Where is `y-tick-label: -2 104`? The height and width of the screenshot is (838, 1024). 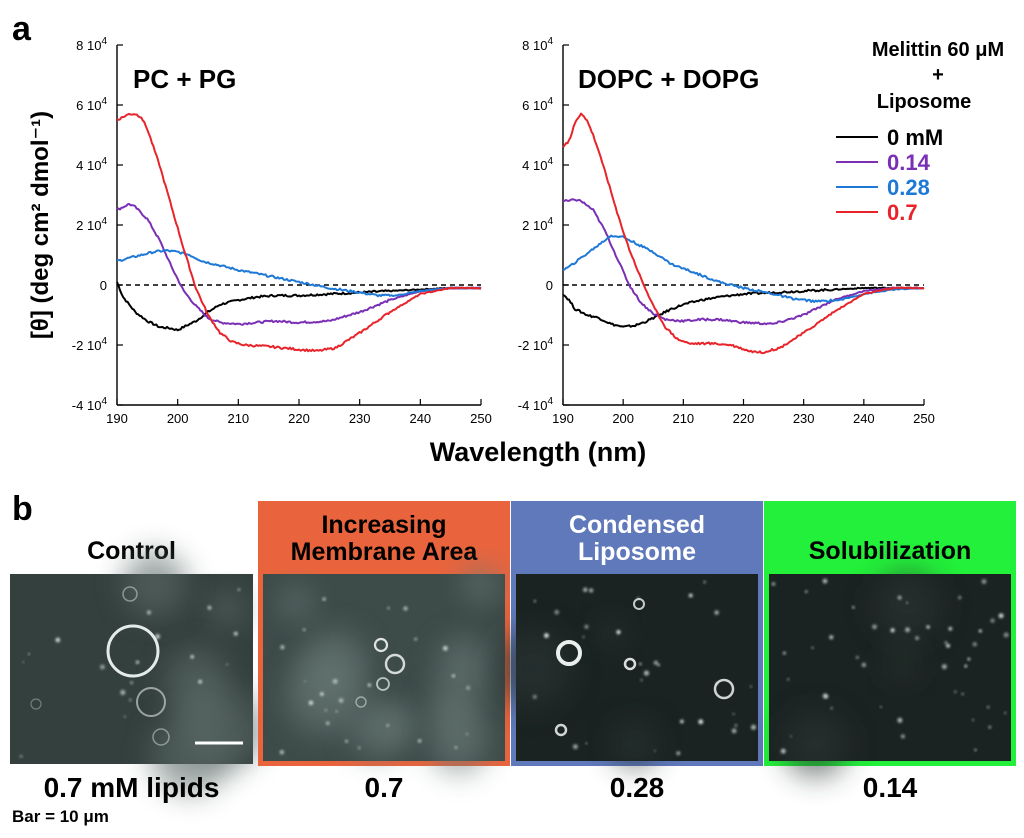 y-tick-label: -2 104 is located at coordinates (536, 344).